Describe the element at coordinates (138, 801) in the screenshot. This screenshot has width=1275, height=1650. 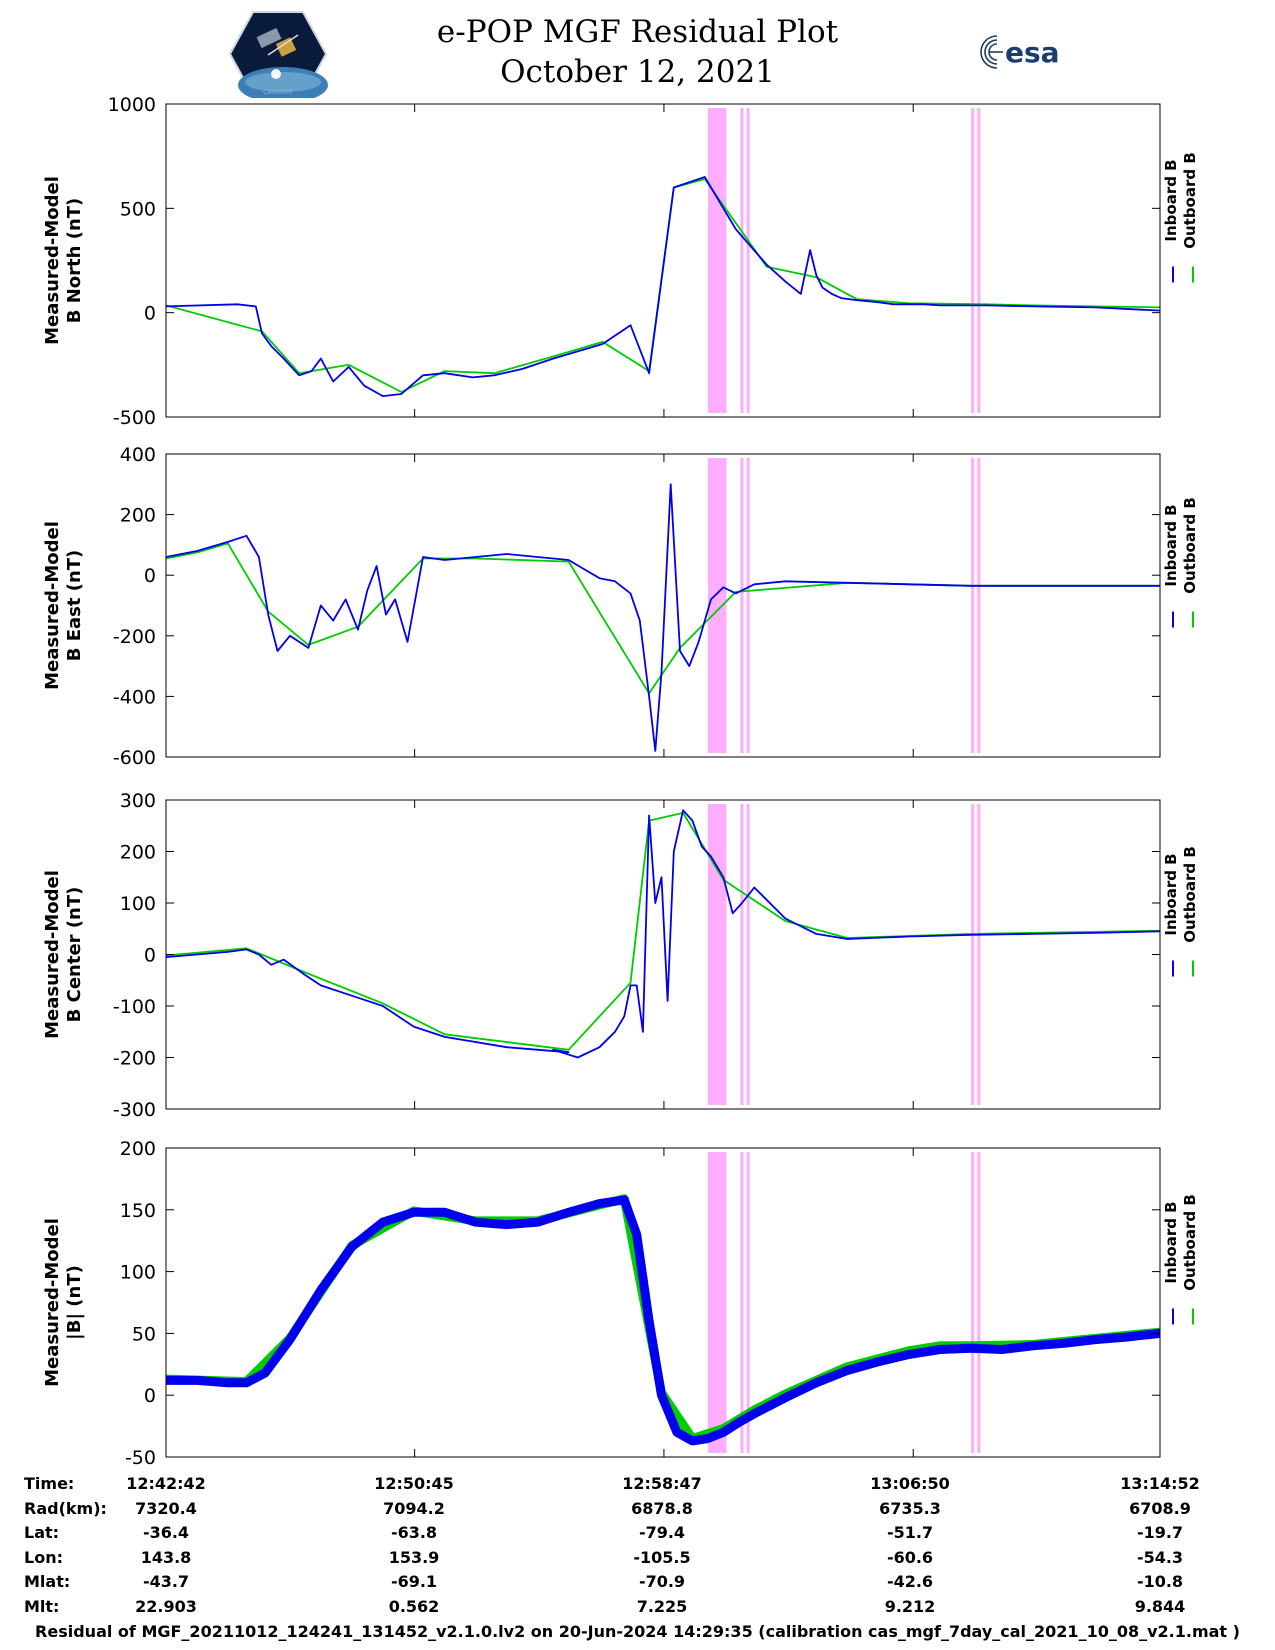
I see `y-tick-label: 300` at that location.